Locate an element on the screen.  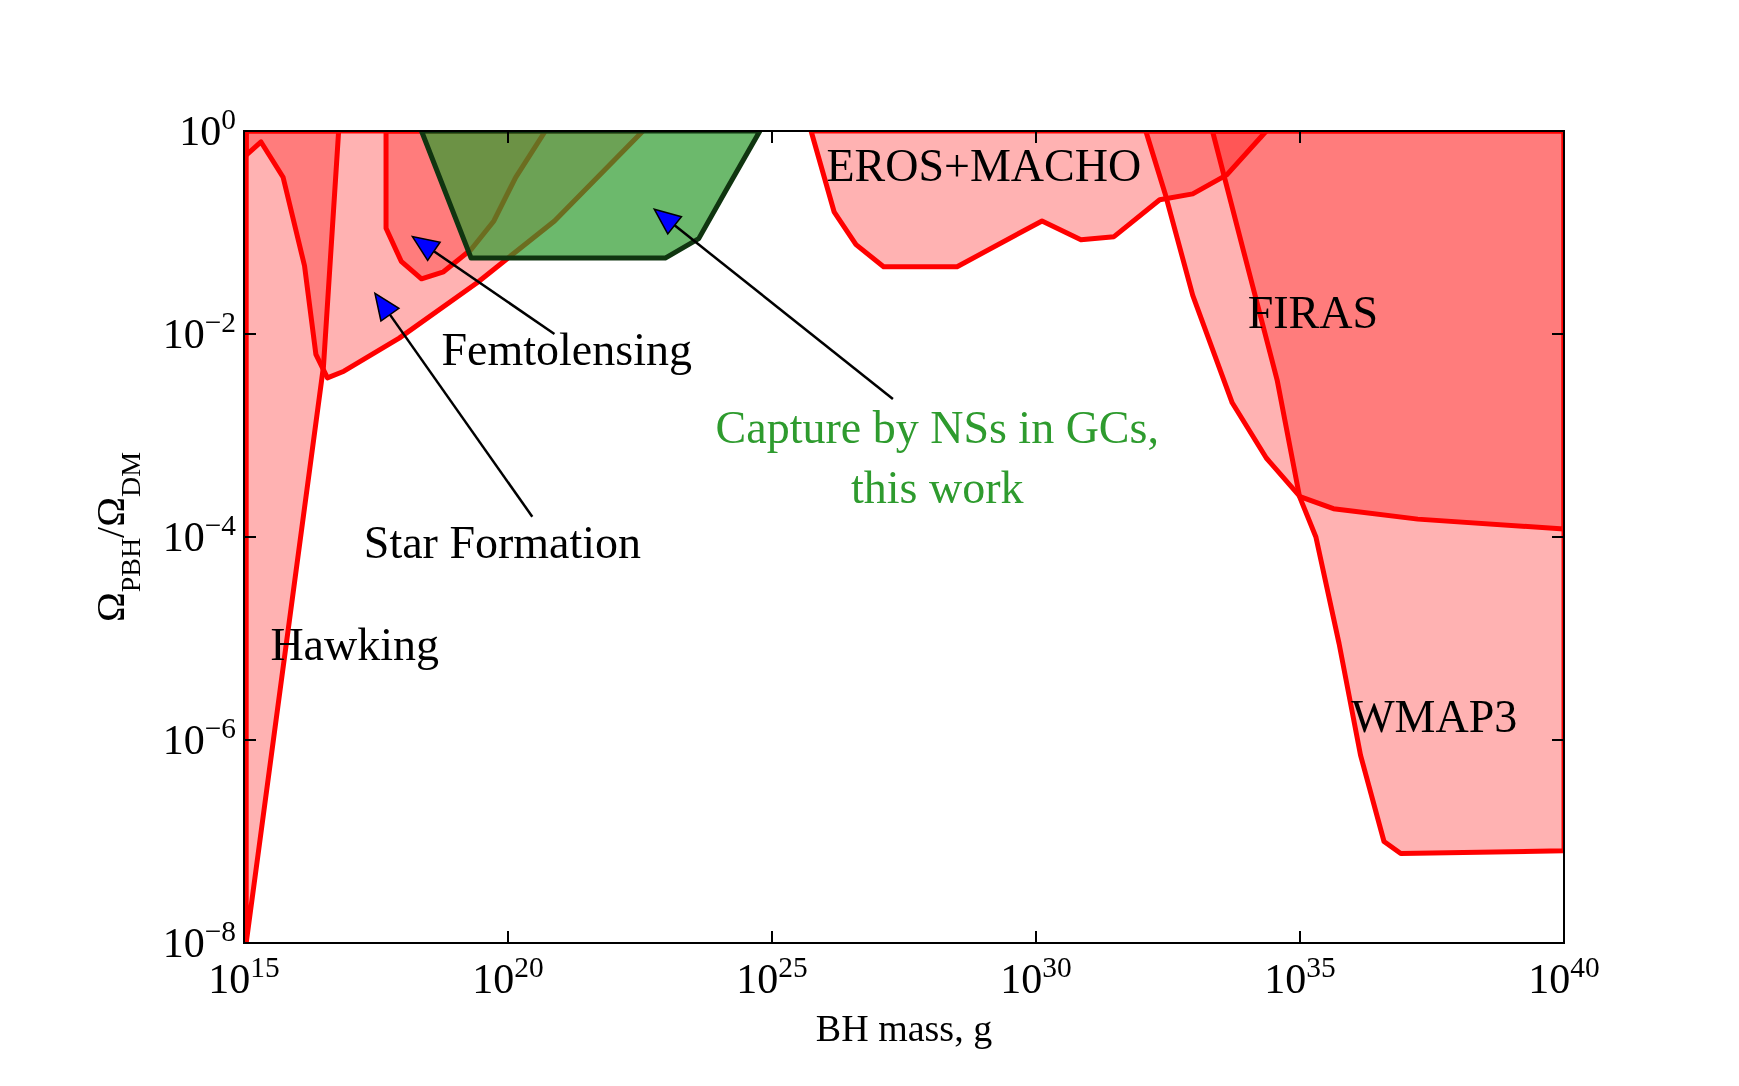
x-tick-label: 10$^{40}$ is located at coordinates (1564, 976).